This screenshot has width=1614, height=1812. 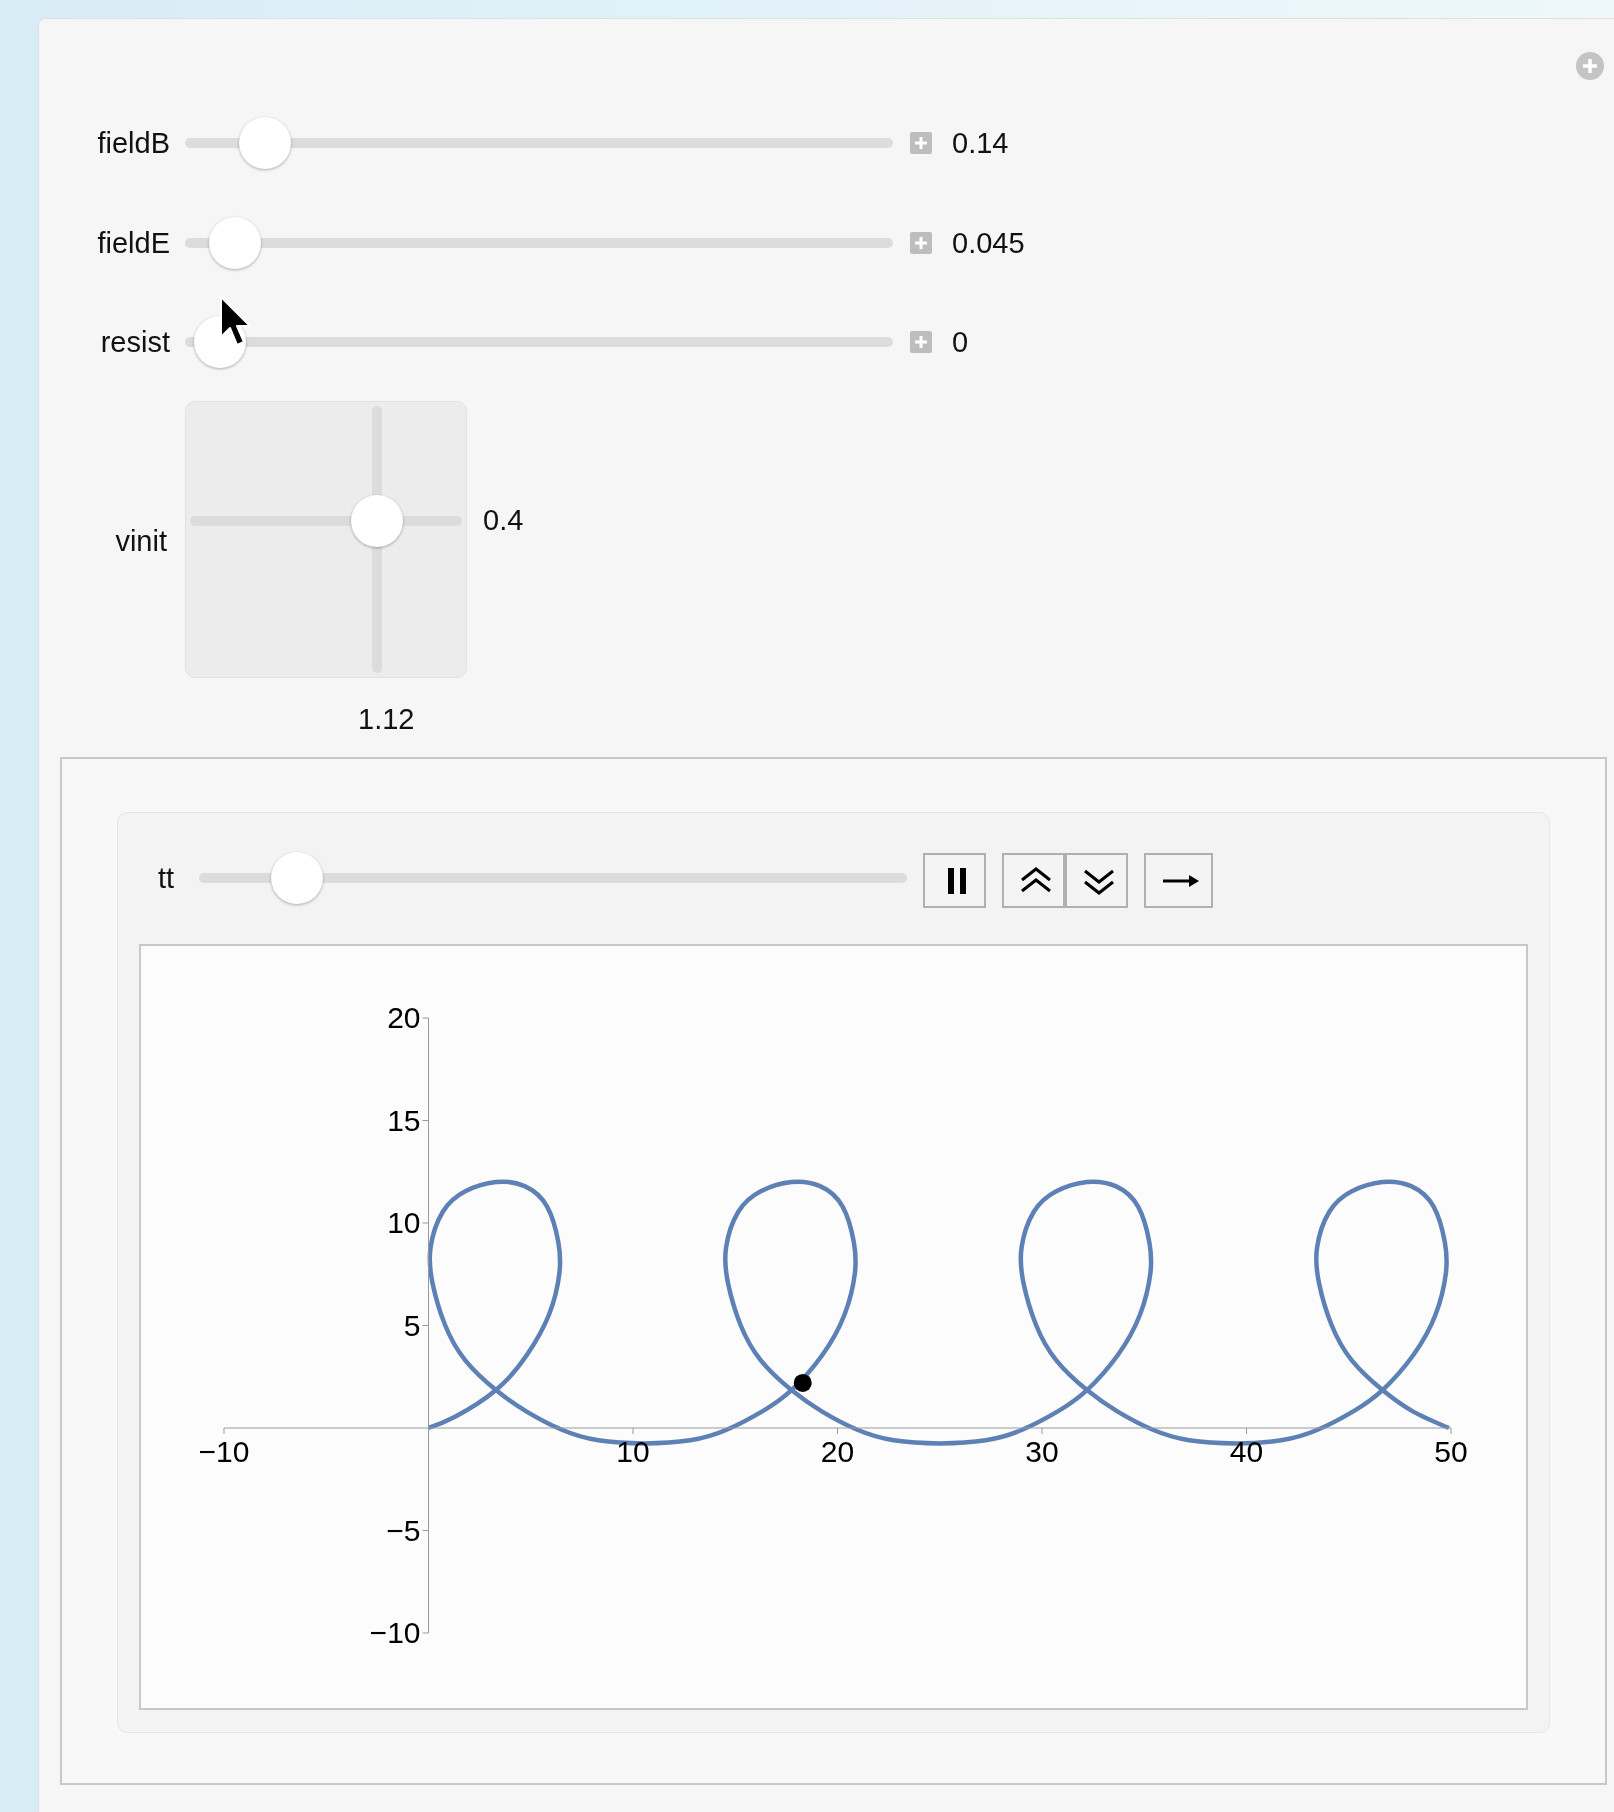 What do you see at coordinates (404, 1222) in the screenshot?
I see `y-tick-label: 10` at bounding box center [404, 1222].